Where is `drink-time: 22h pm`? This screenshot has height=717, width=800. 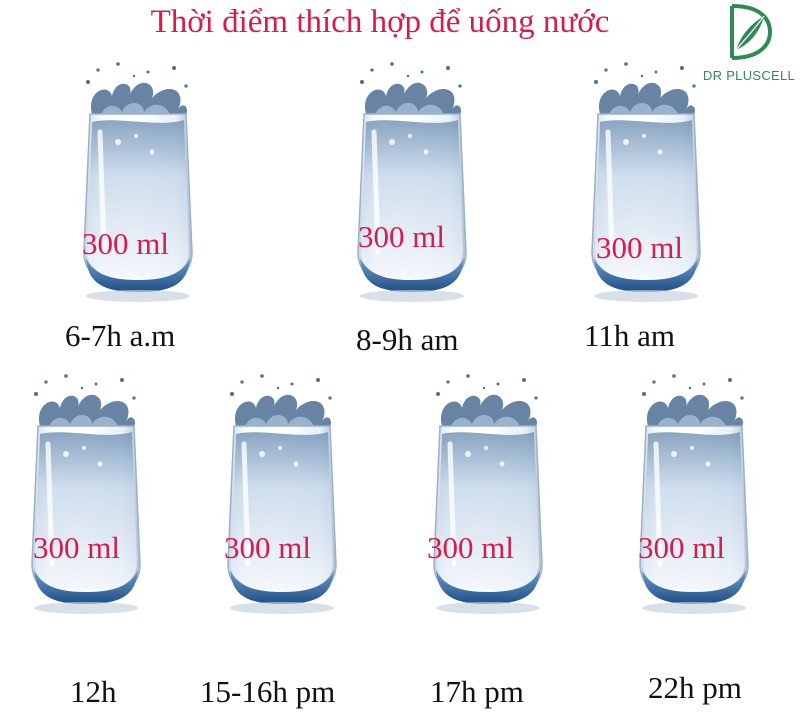 drink-time: 22h pm is located at coordinates (695, 687).